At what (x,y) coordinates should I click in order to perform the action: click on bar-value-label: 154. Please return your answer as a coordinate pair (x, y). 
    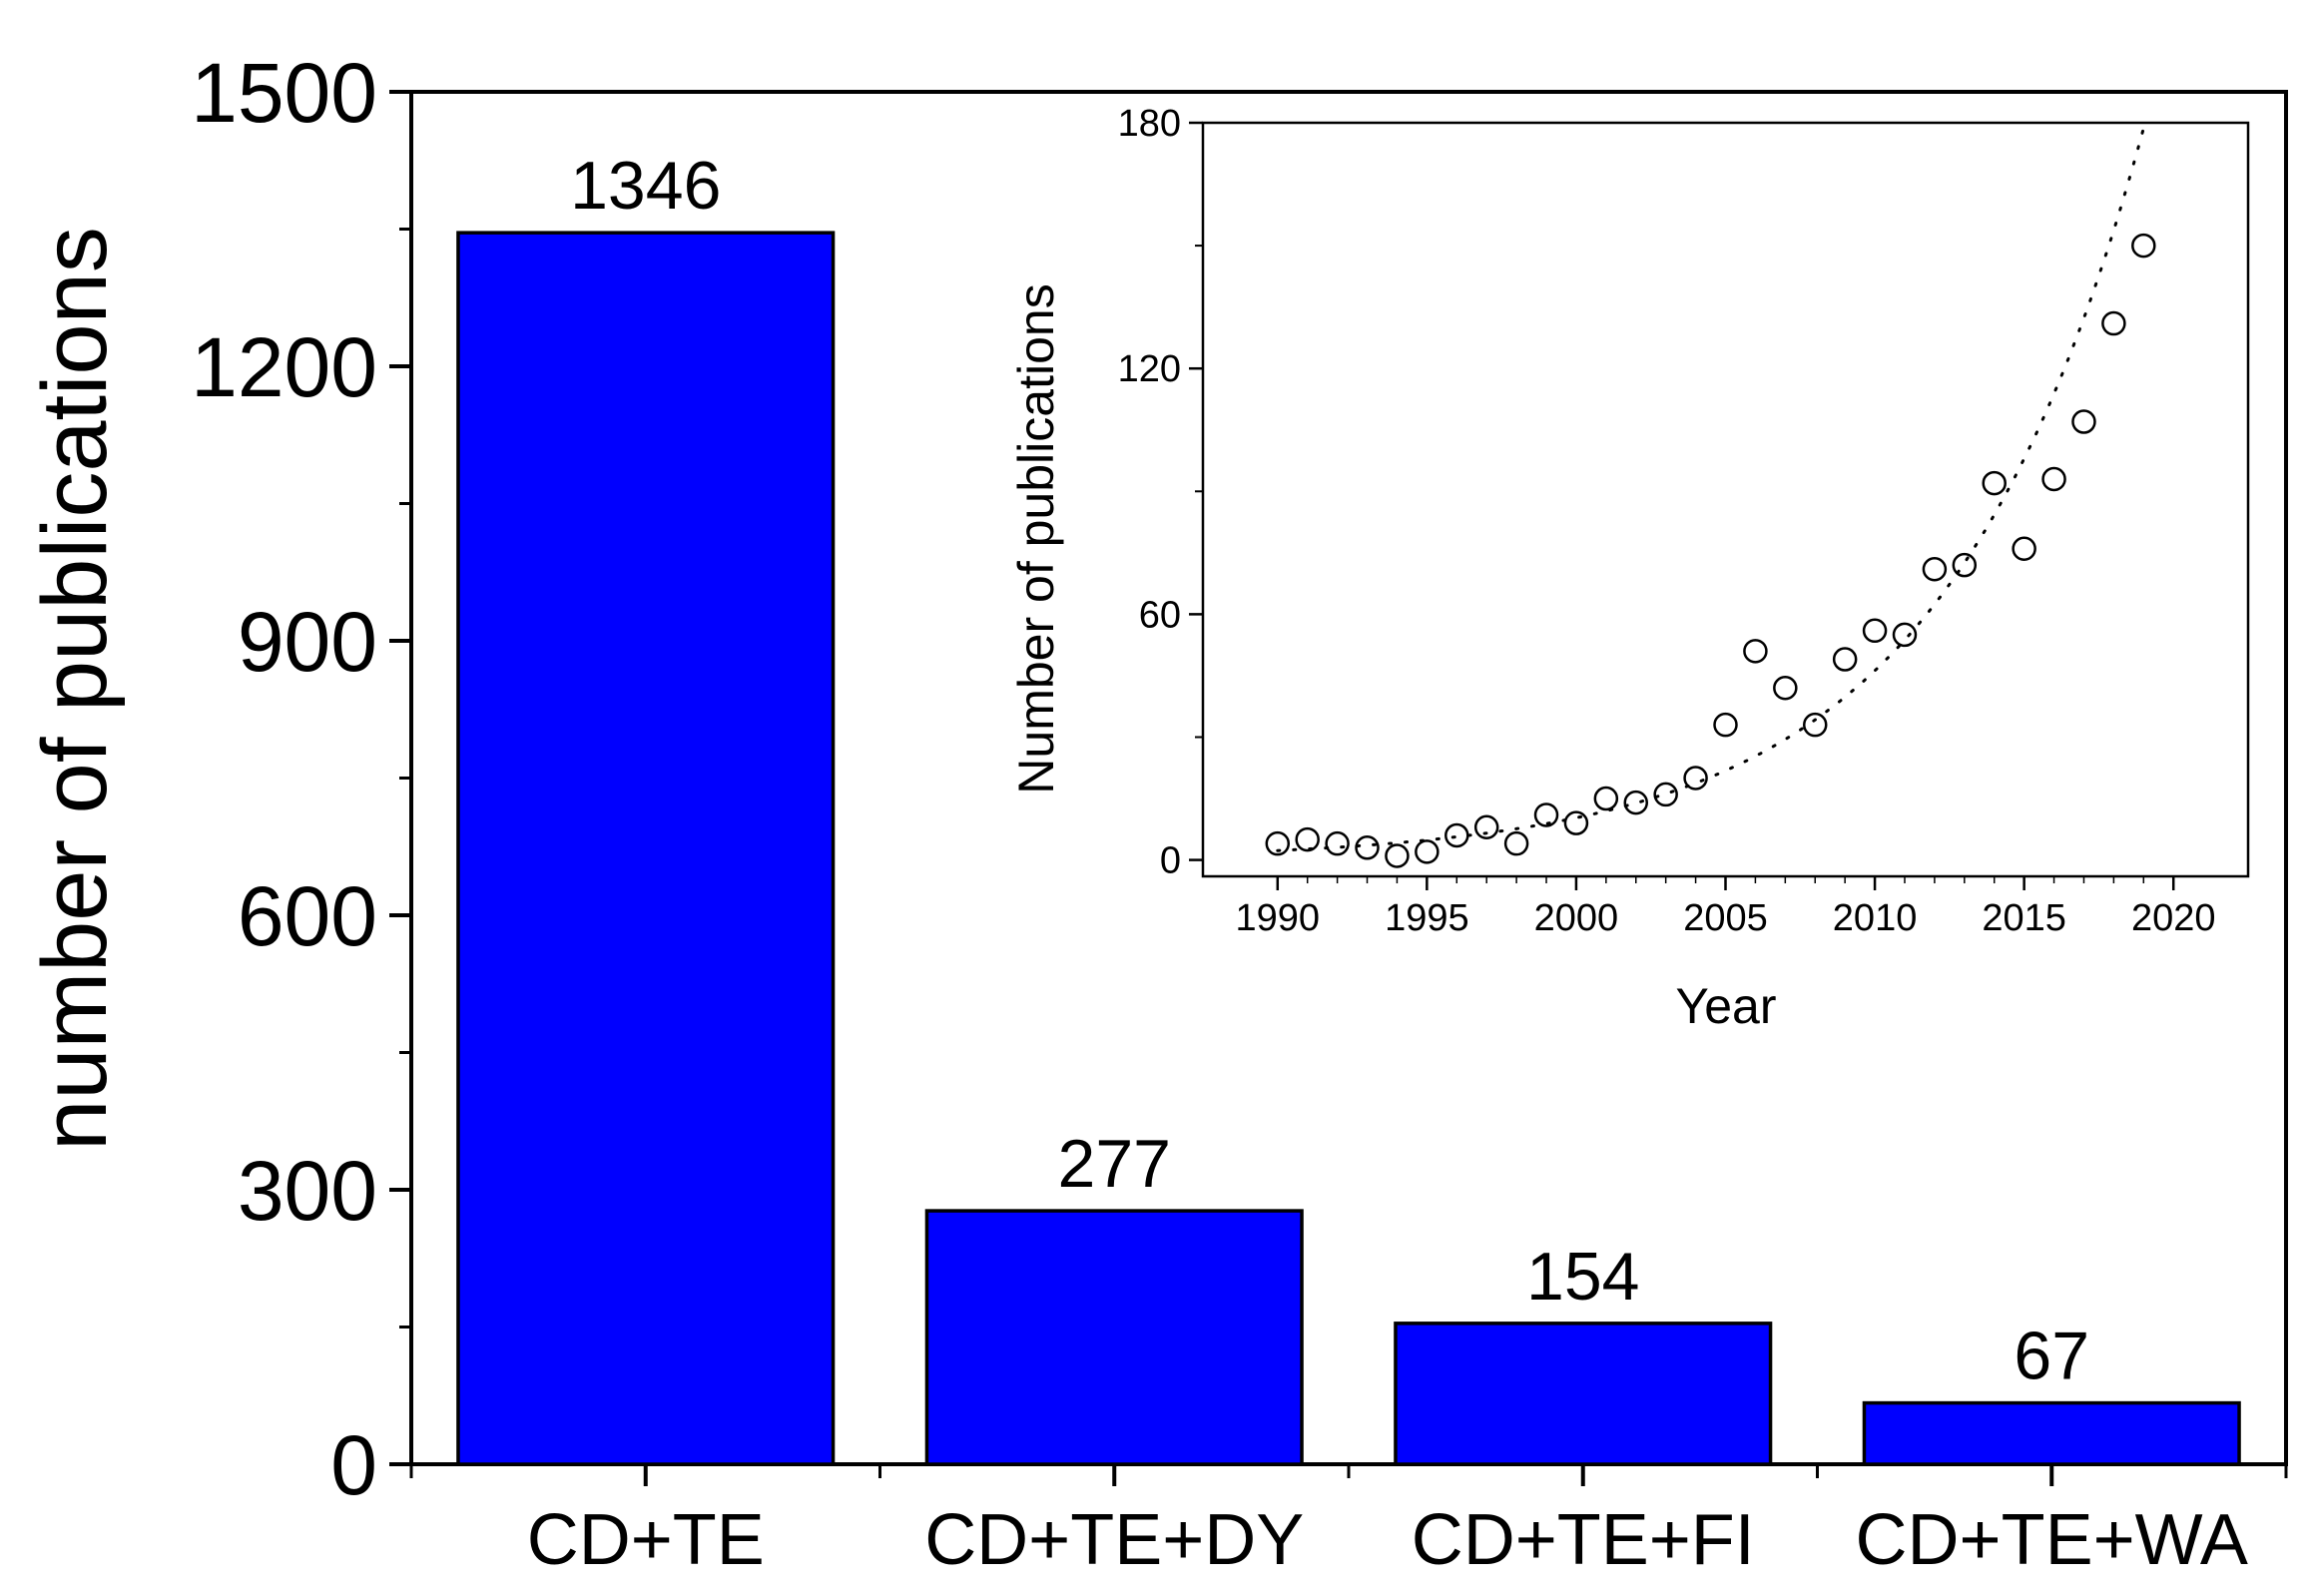
    Looking at the image, I should click on (1582, 1277).